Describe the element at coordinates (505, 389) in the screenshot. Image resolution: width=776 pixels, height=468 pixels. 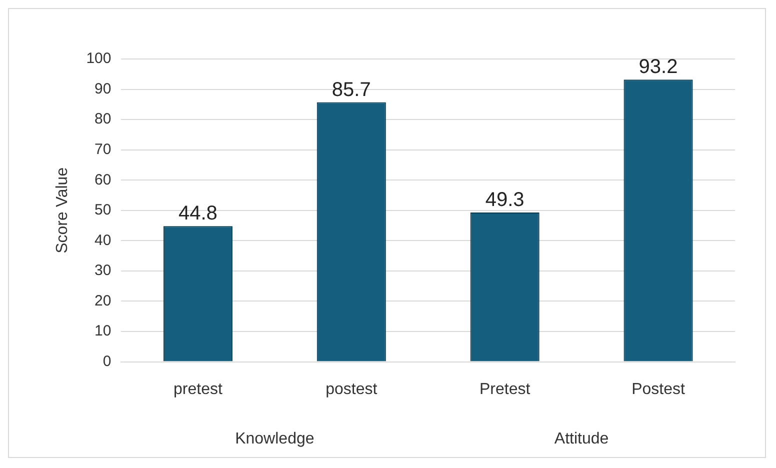
I see `x-tick-label: Pretest` at that location.